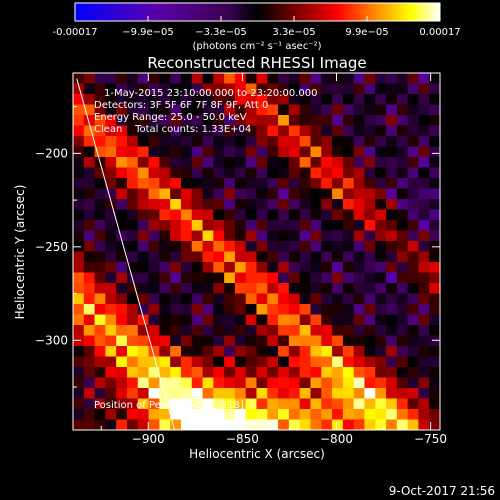  I want to click on x-axis-label: Heliocentric X (arcsec), so click(257, 454).